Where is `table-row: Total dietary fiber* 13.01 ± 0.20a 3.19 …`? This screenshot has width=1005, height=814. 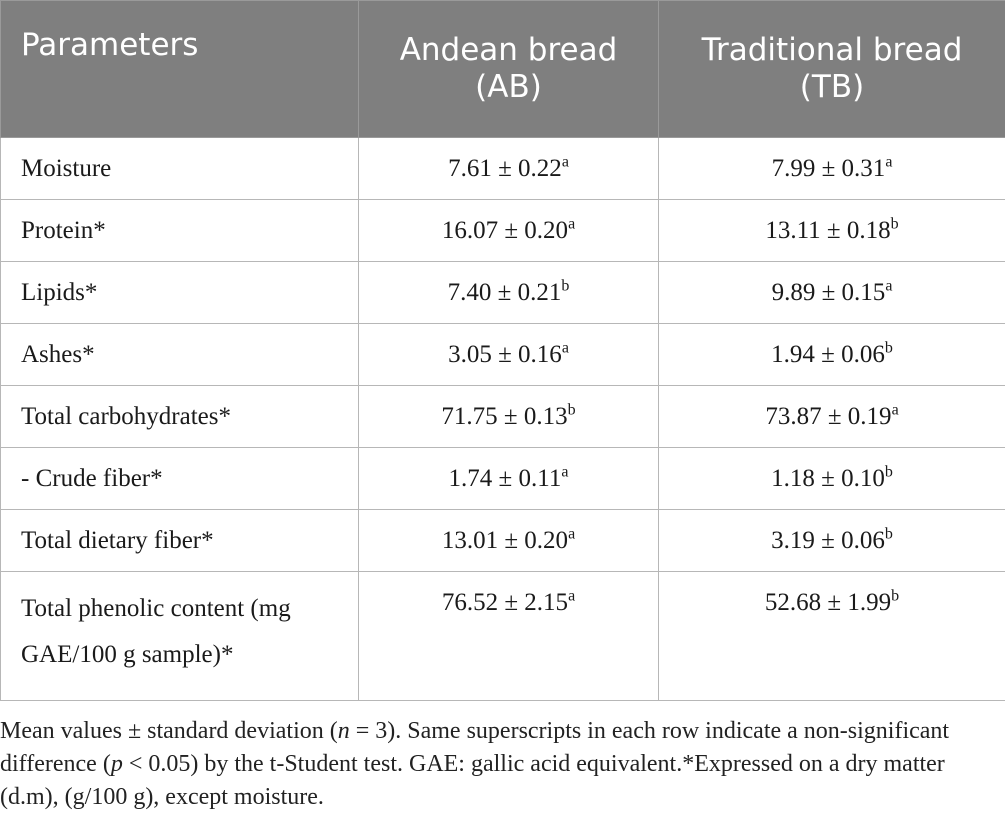
table-row: Total dietary fiber* 13.01 ± 0.20a 3.19 … is located at coordinates (503, 541).